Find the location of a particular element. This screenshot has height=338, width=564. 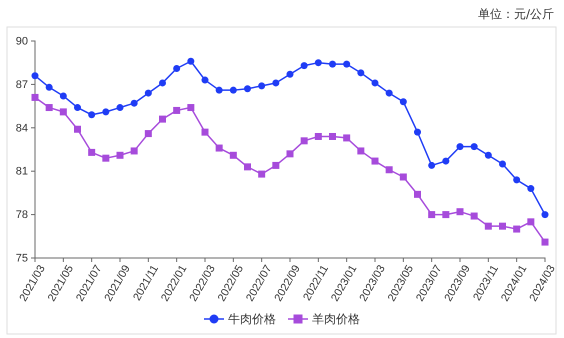

y-axis-title: 单位：元/公斤 is located at coordinates (516, 14).